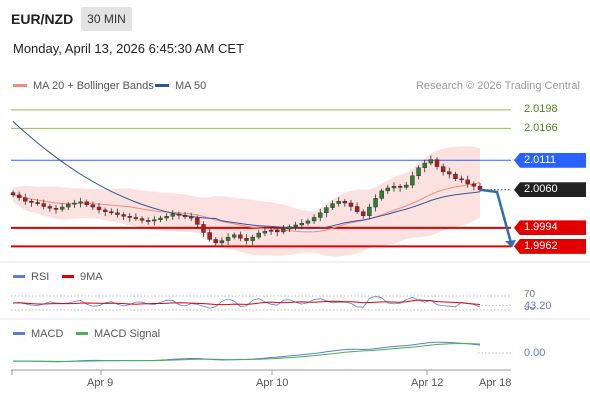 The height and width of the screenshot is (400, 590). I want to click on symbol-label: EUR/NZD, so click(42, 19).